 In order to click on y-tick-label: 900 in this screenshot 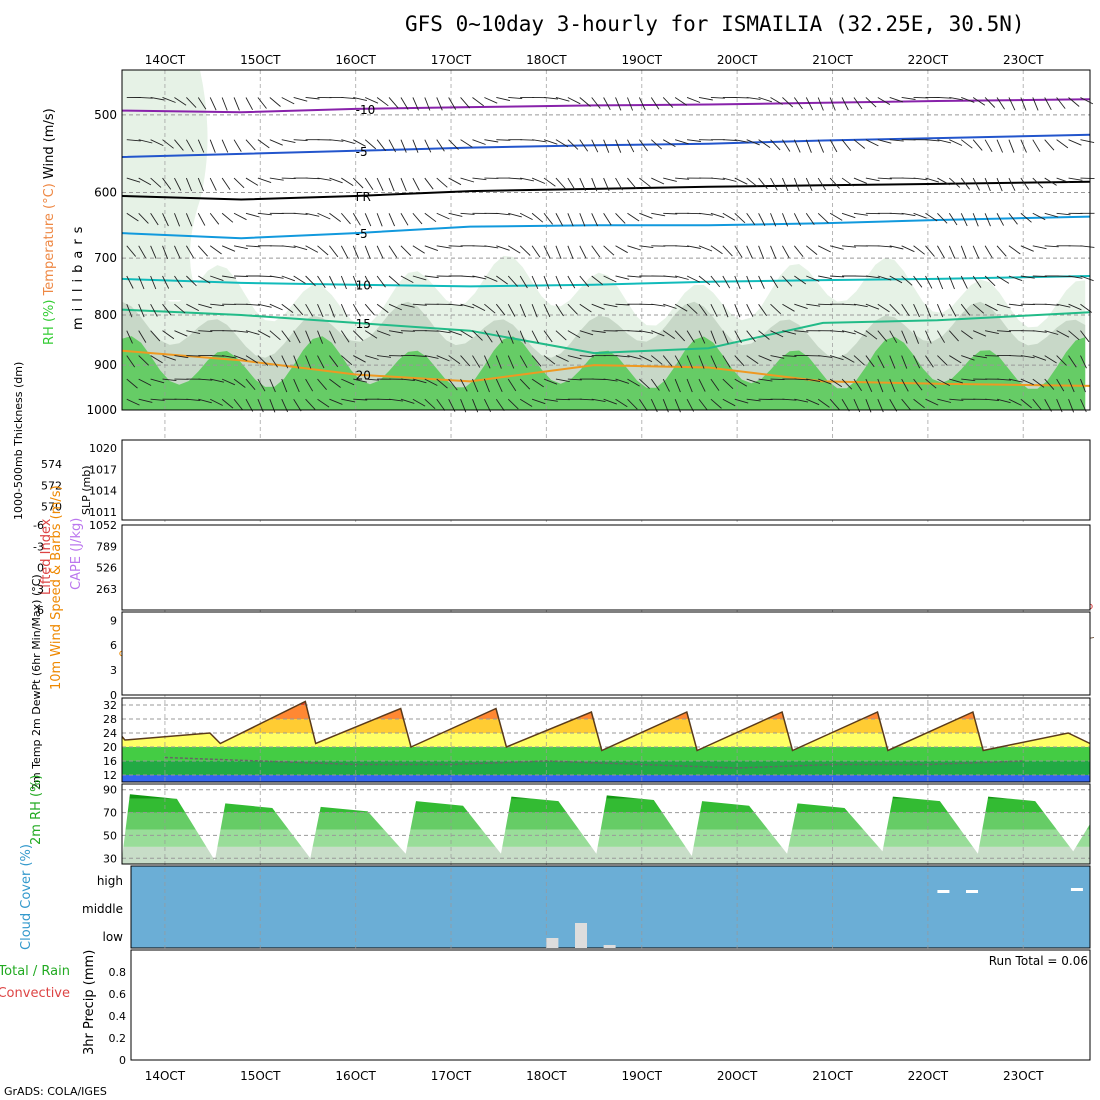, I will do `click(105, 365)`.